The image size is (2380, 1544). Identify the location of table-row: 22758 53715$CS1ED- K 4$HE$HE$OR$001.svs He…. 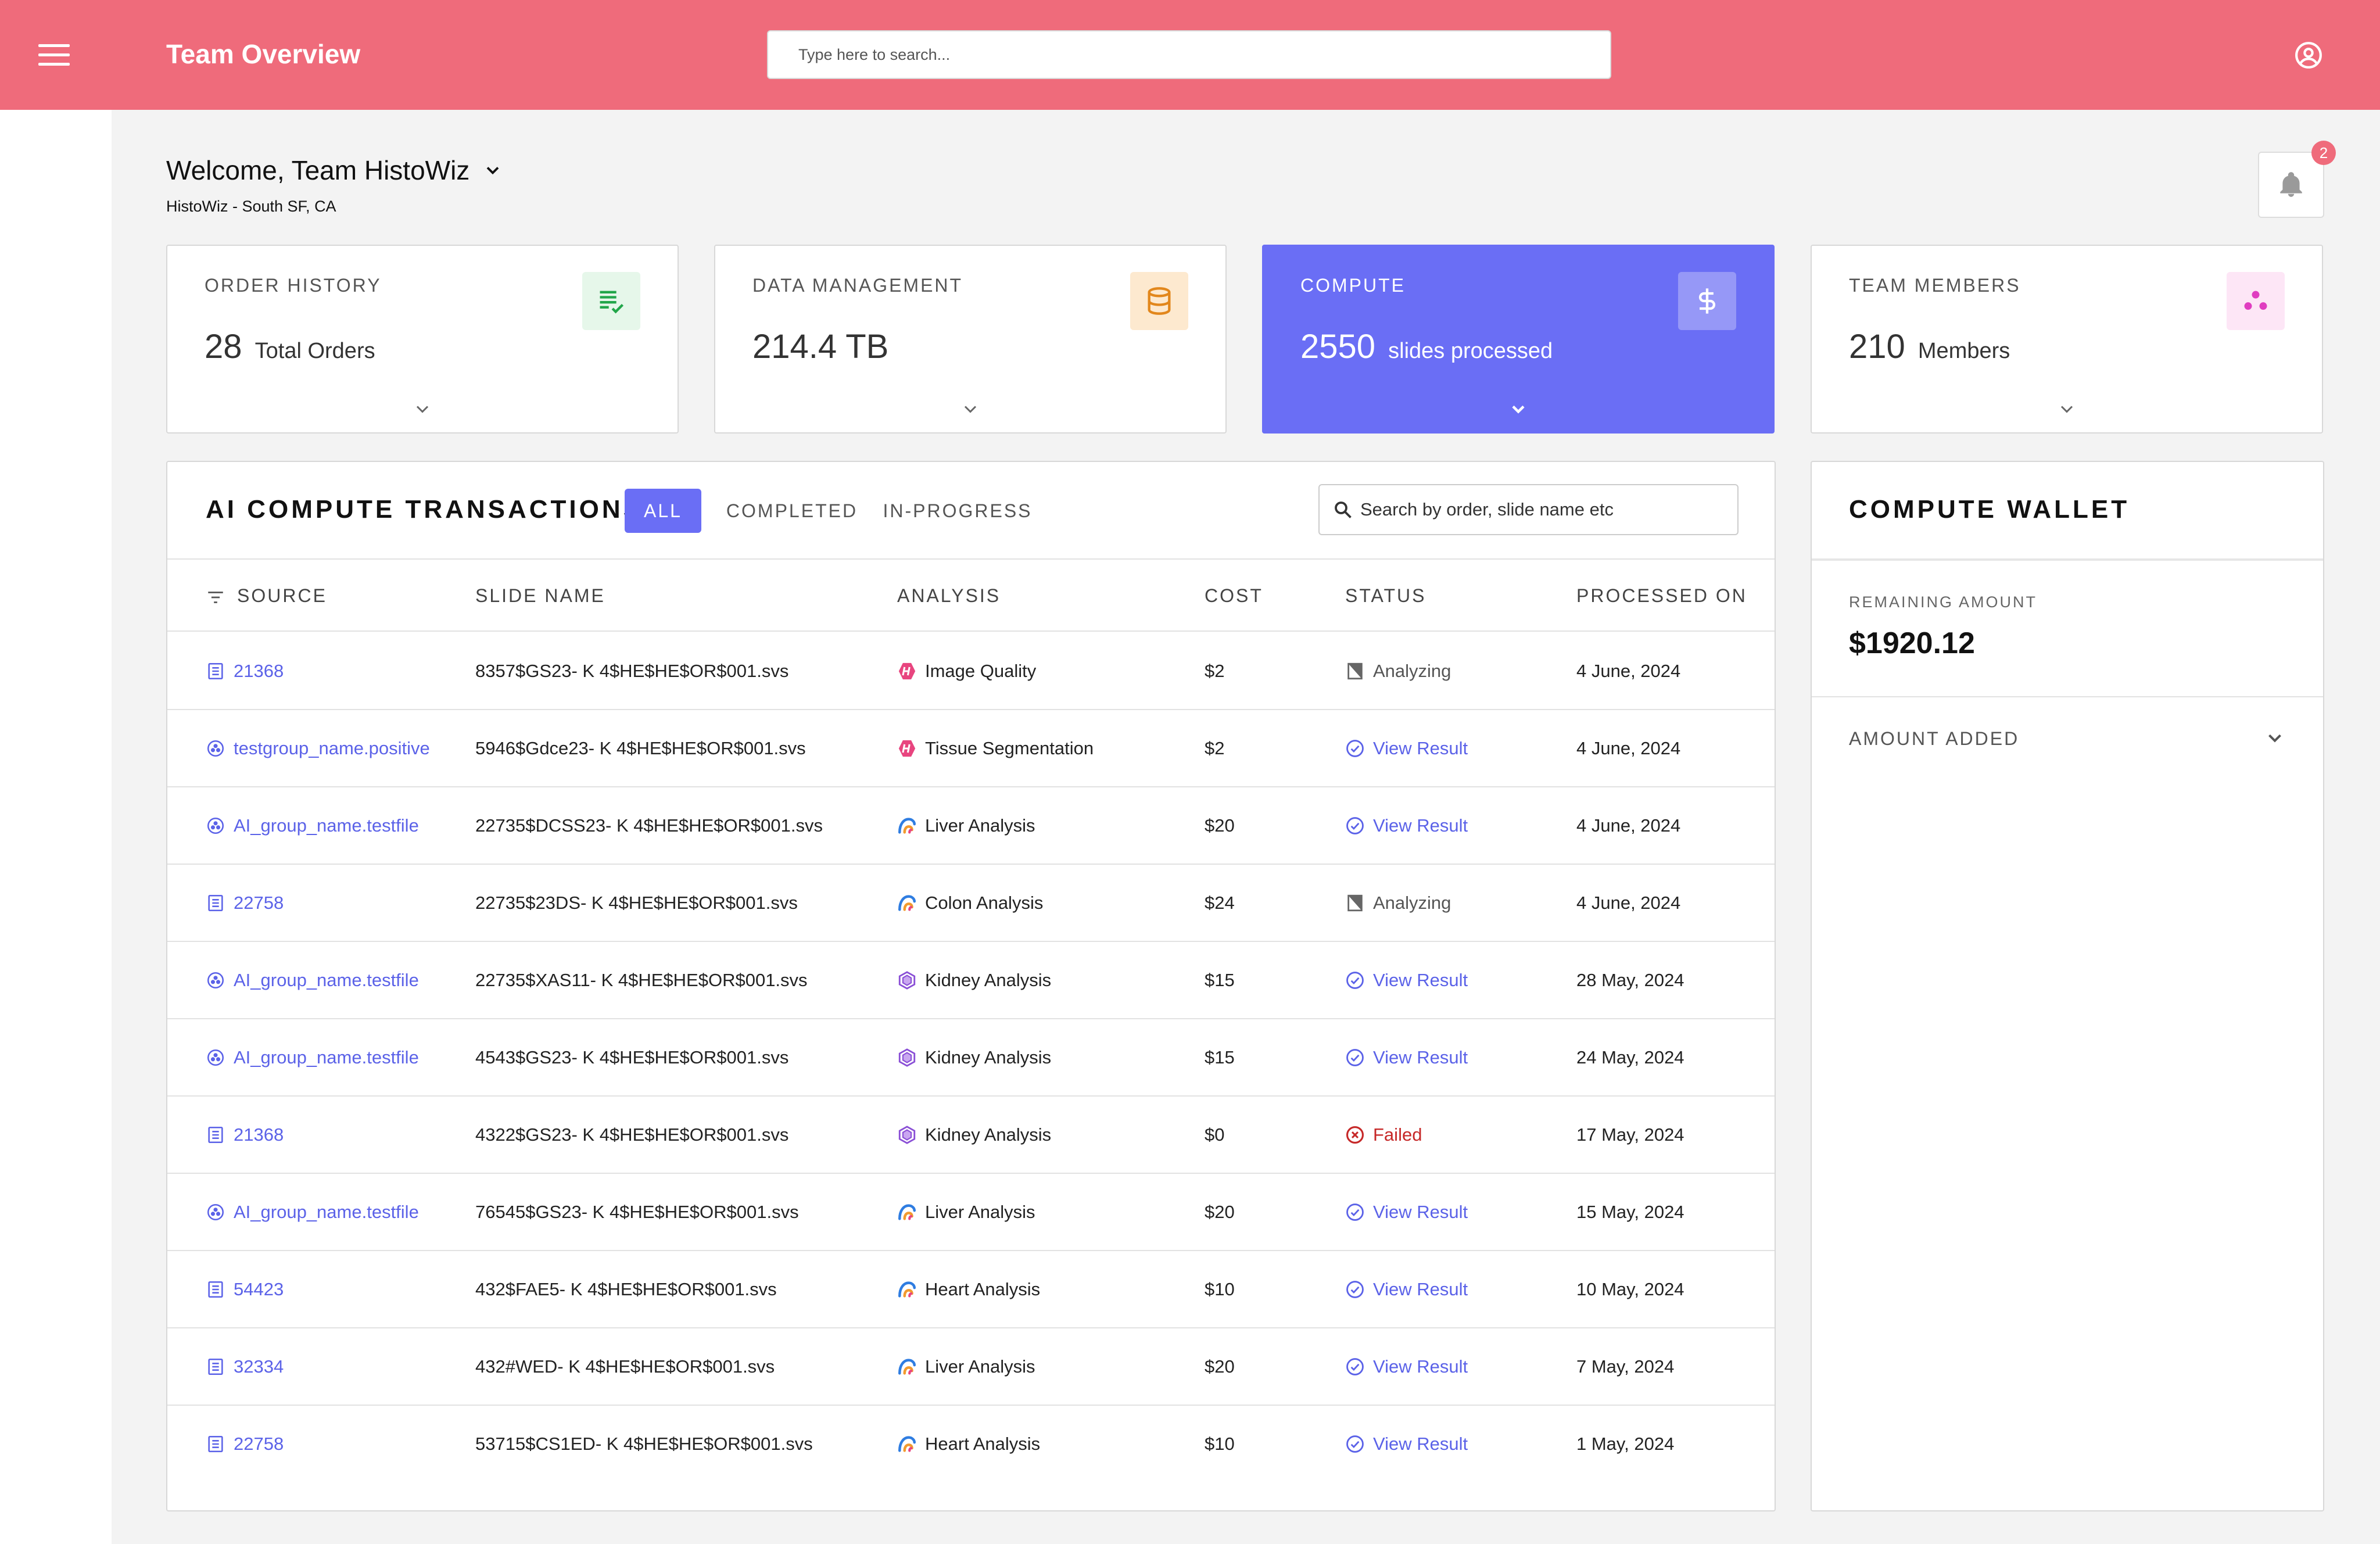
(971, 1444).